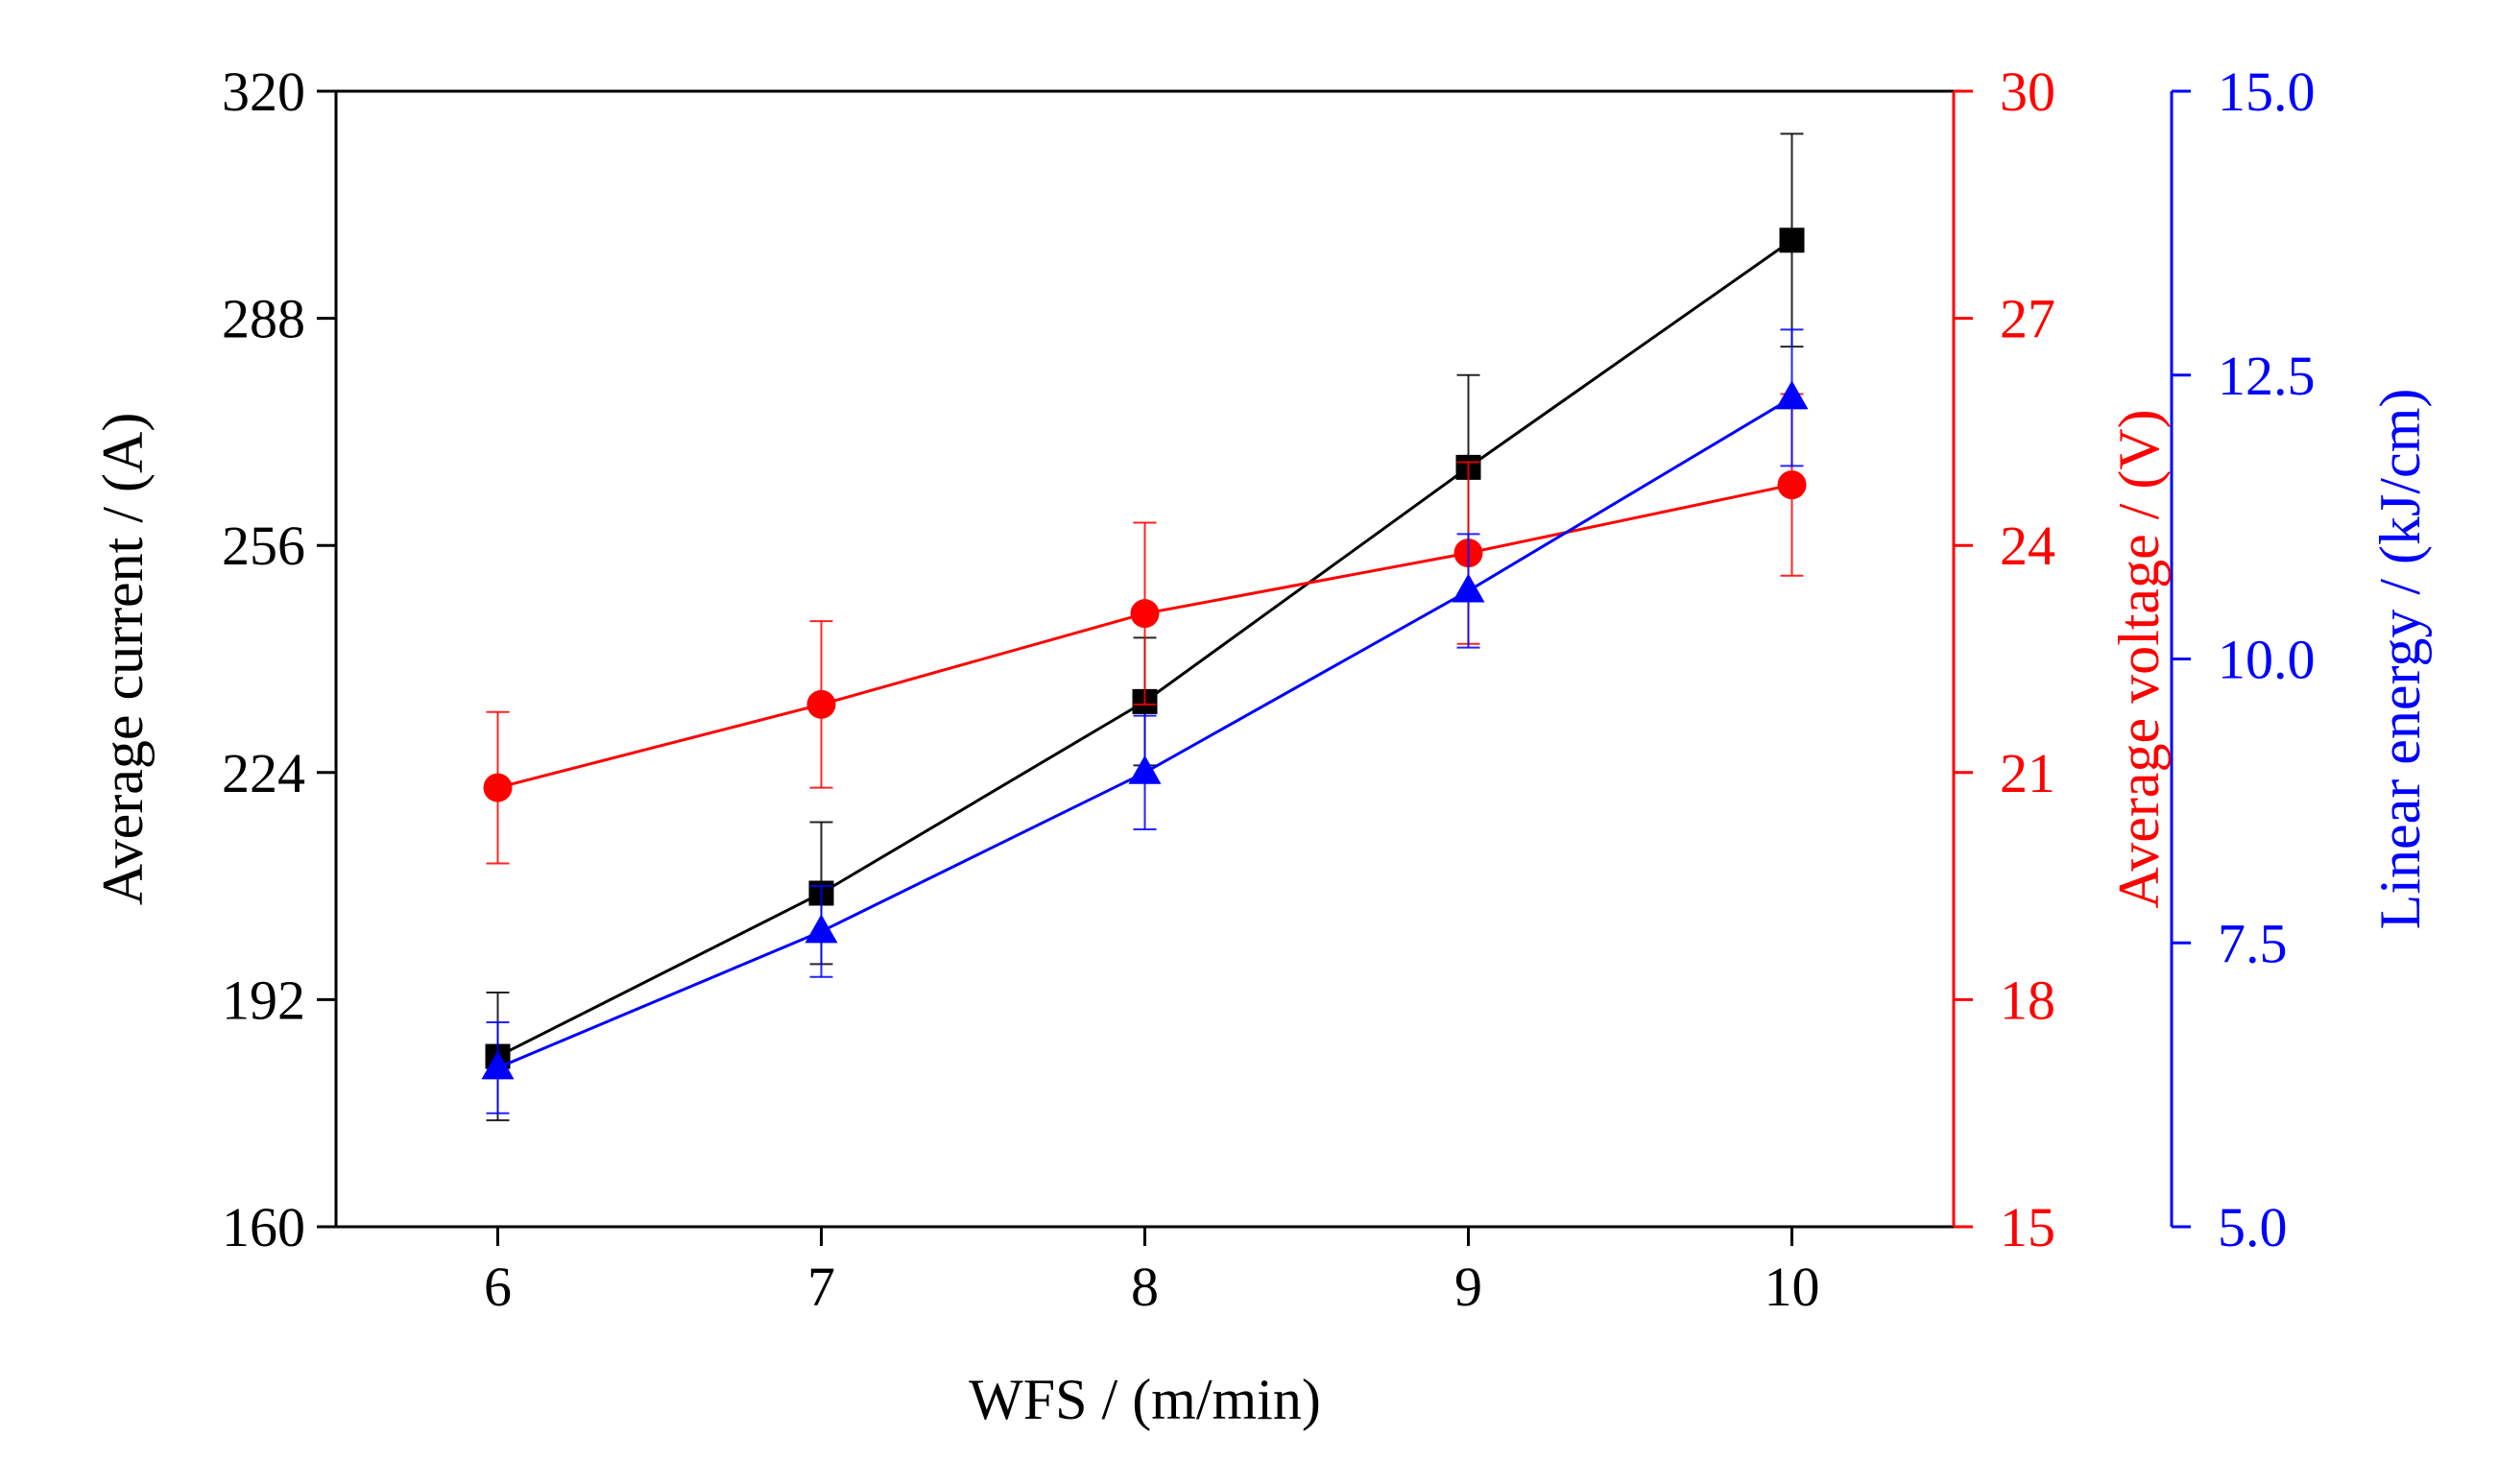  What do you see at coordinates (123, 659) in the screenshot?
I see `left-y-axis-title: Average current / (A)` at bounding box center [123, 659].